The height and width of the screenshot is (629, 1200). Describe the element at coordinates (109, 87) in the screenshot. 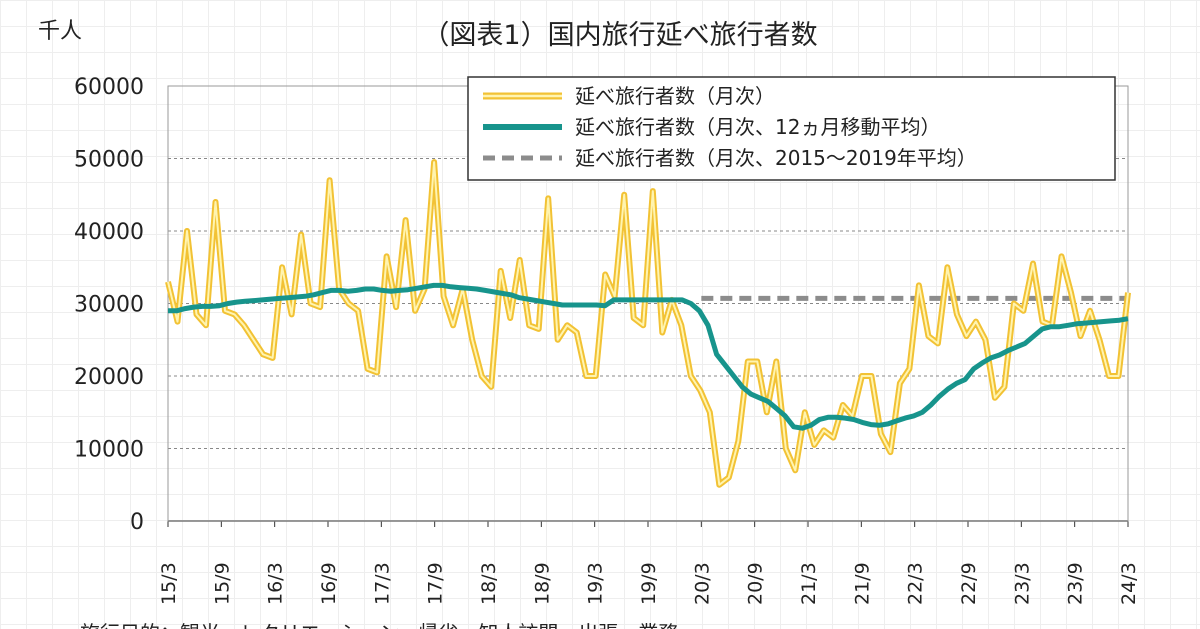

I see `y-tick-label: 60000` at that location.